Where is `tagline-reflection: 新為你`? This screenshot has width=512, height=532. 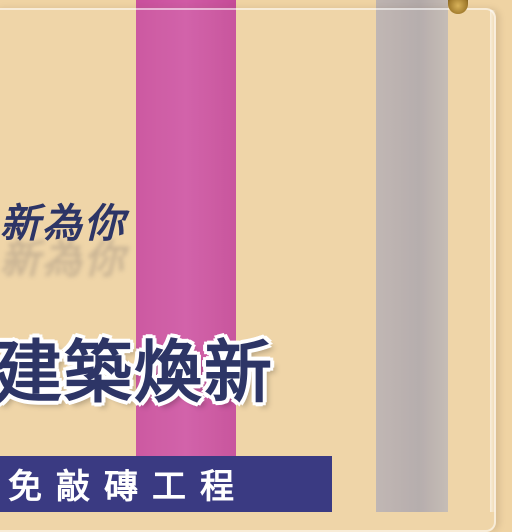
tagline-reflection: 新為你 is located at coordinates (63, 260).